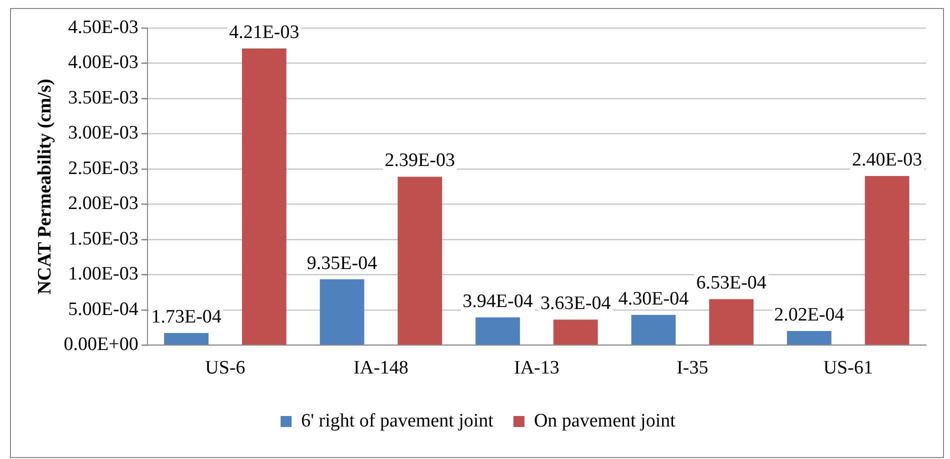 This screenshot has width=950, height=459. Describe the element at coordinates (654, 299) in the screenshot. I see `data-label: 4.30E-04` at that location.